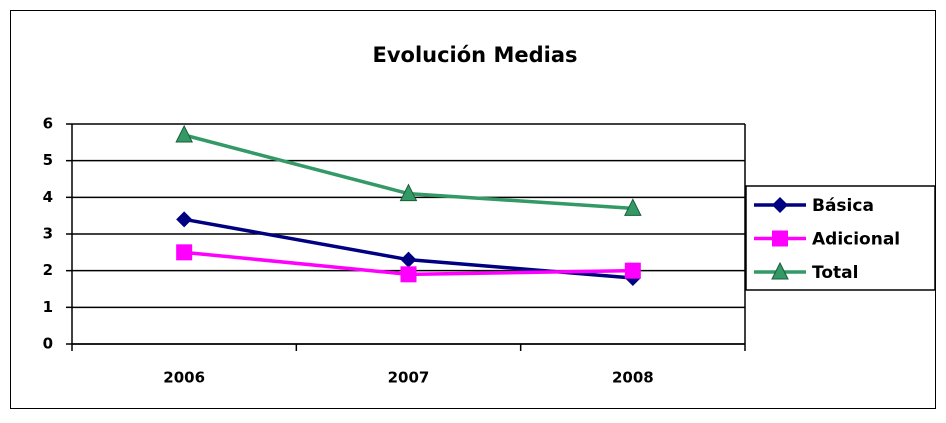 This screenshot has width=946, height=423. I want to click on legend-label: Básica, so click(843, 206).